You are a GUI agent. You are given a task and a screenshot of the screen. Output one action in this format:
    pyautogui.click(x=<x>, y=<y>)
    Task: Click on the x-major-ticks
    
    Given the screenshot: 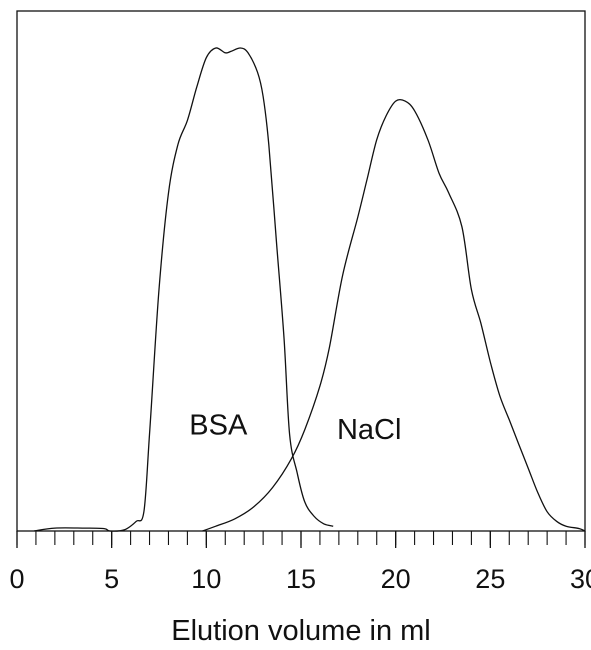 What is the action you would take?
    pyautogui.click(x=301, y=539)
    